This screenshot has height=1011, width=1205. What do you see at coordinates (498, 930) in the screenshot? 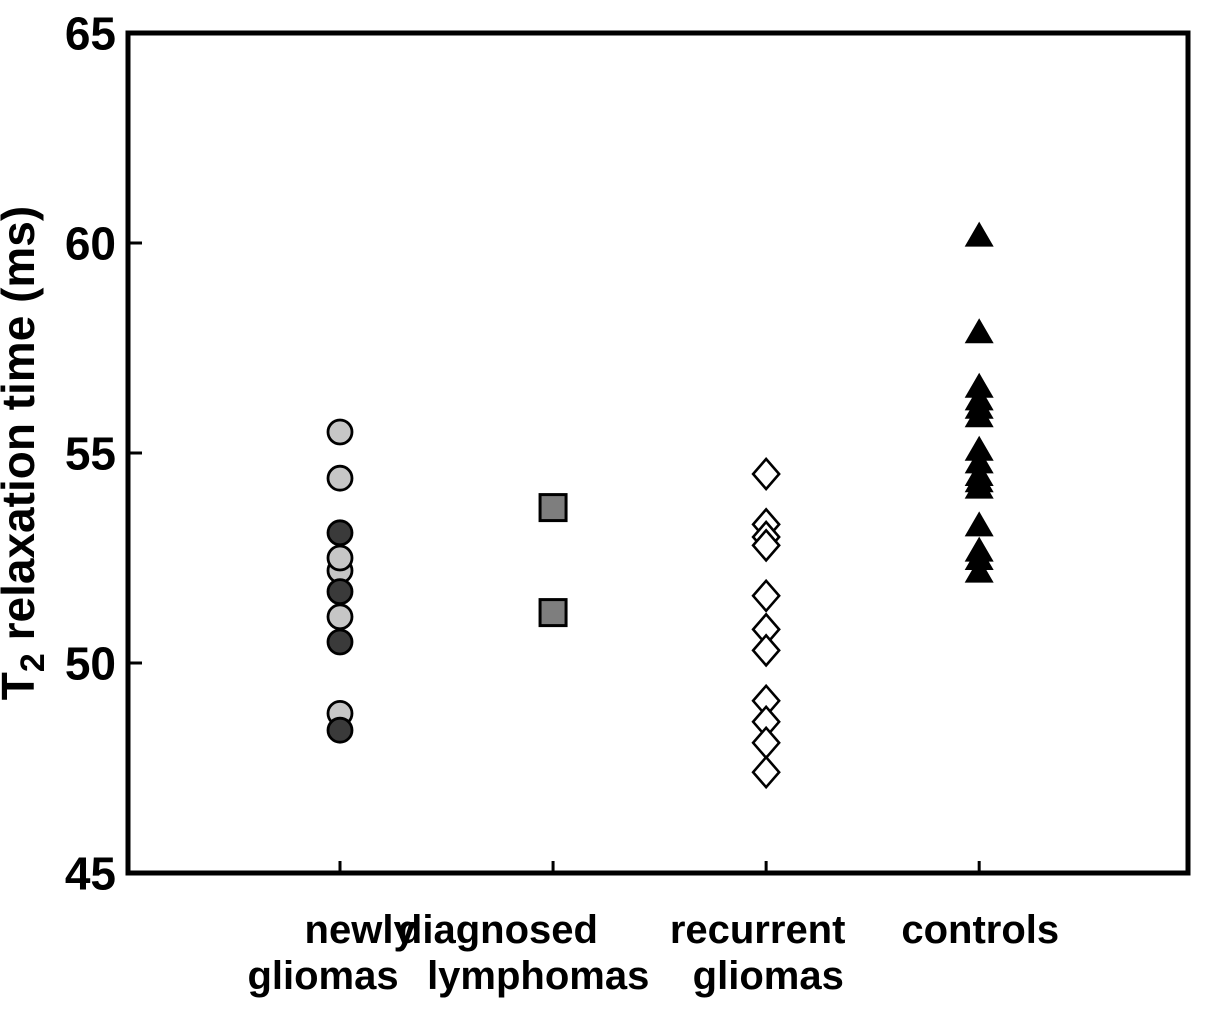
I see `x-axis-label: diagnosed` at bounding box center [498, 930].